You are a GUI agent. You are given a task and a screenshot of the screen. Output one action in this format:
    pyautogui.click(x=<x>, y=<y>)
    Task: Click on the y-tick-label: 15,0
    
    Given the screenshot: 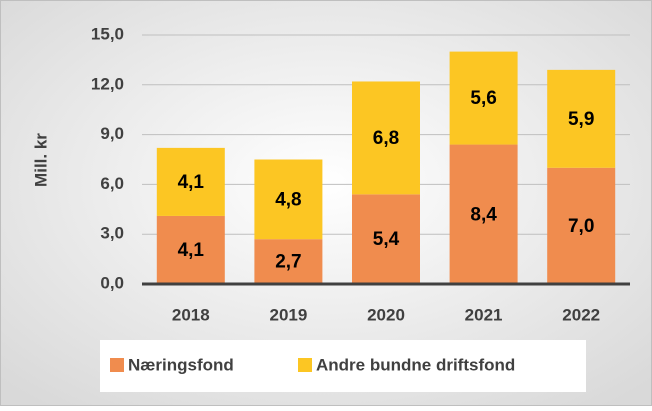 What is the action you would take?
    pyautogui.click(x=107, y=33)
    